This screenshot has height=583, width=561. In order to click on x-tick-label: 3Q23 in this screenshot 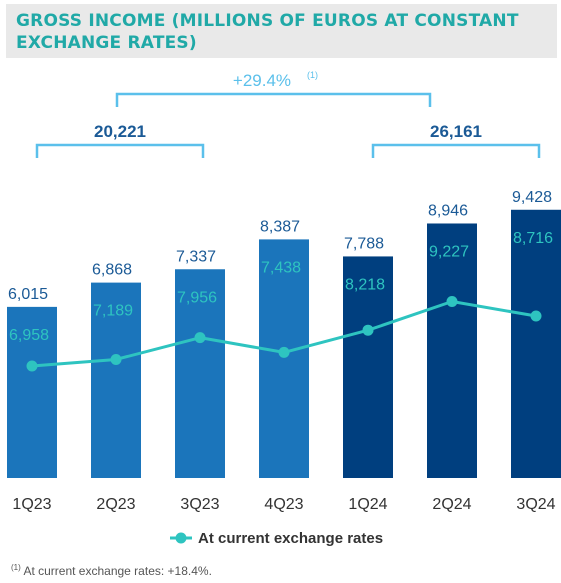, I will do `click(199, 504)`.